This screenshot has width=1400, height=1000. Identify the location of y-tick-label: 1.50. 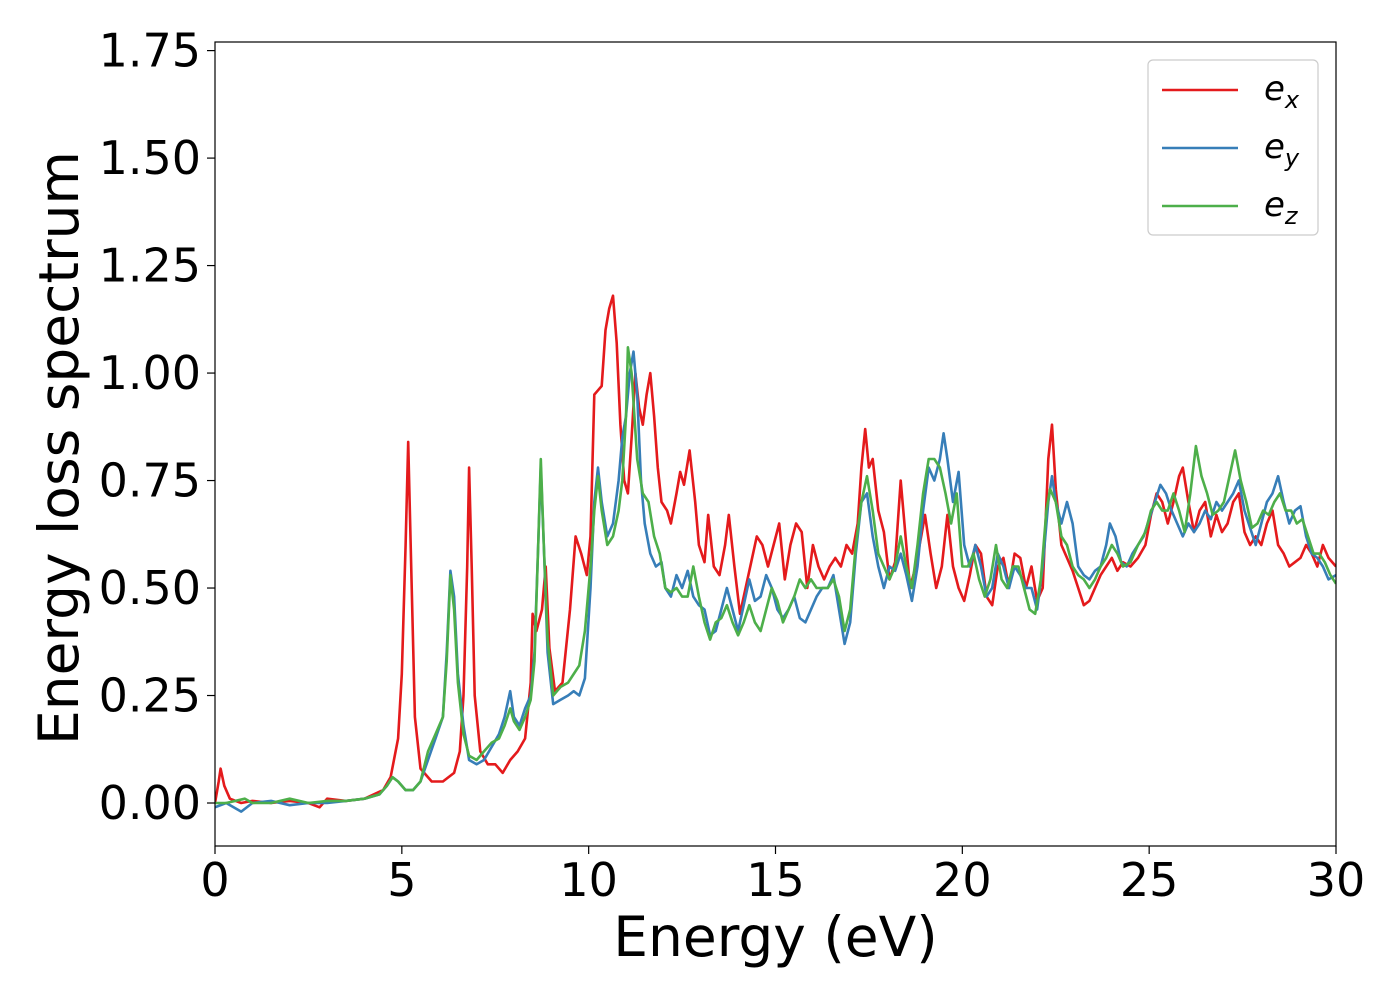
(150, 158).